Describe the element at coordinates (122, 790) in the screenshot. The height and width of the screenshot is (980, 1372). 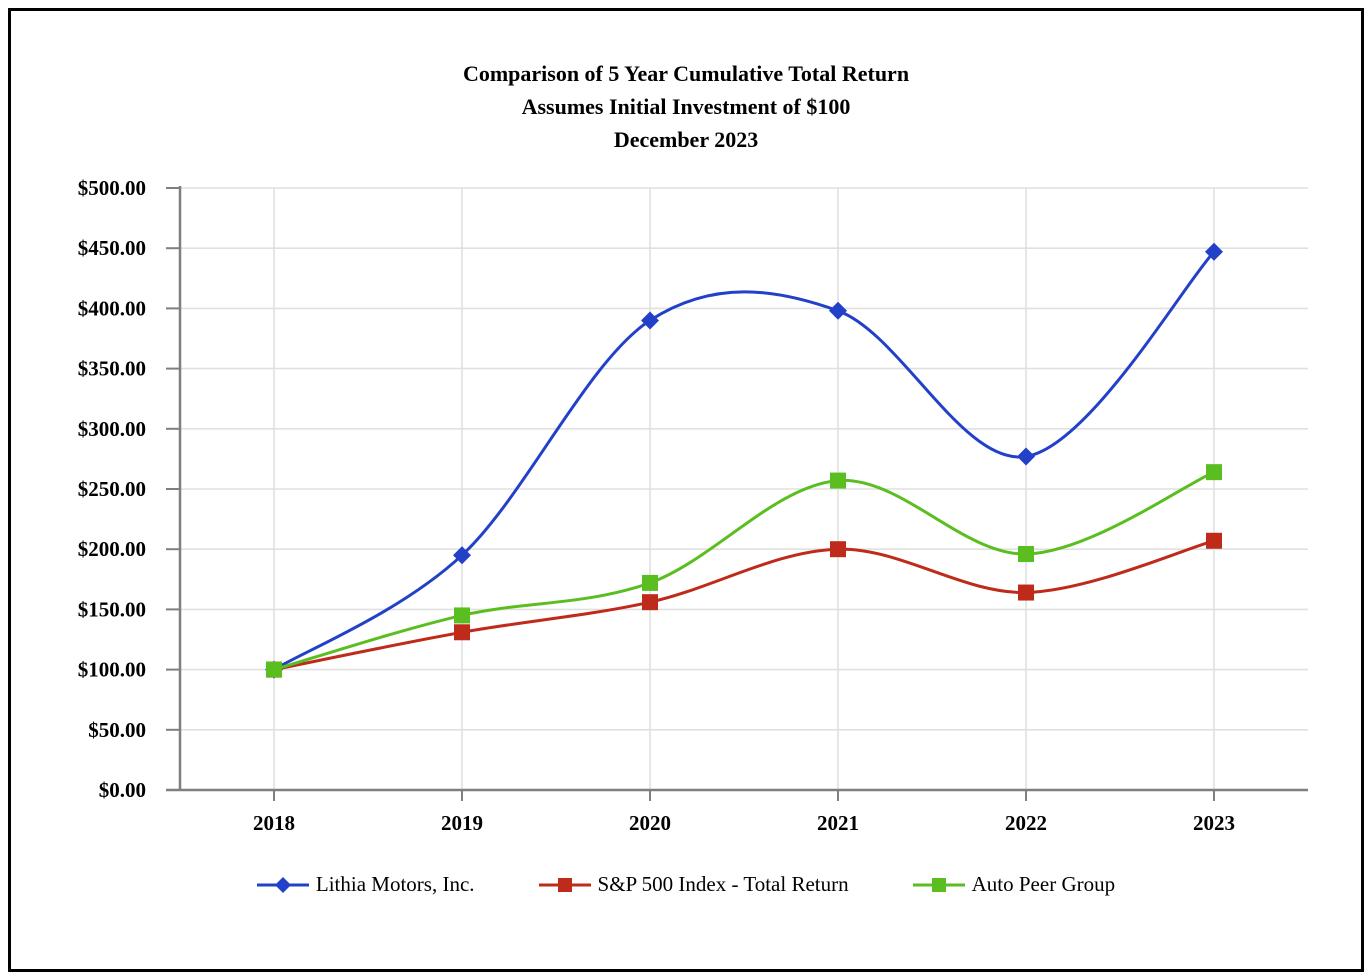
I see `y-tick-label: $0.00` at that location.